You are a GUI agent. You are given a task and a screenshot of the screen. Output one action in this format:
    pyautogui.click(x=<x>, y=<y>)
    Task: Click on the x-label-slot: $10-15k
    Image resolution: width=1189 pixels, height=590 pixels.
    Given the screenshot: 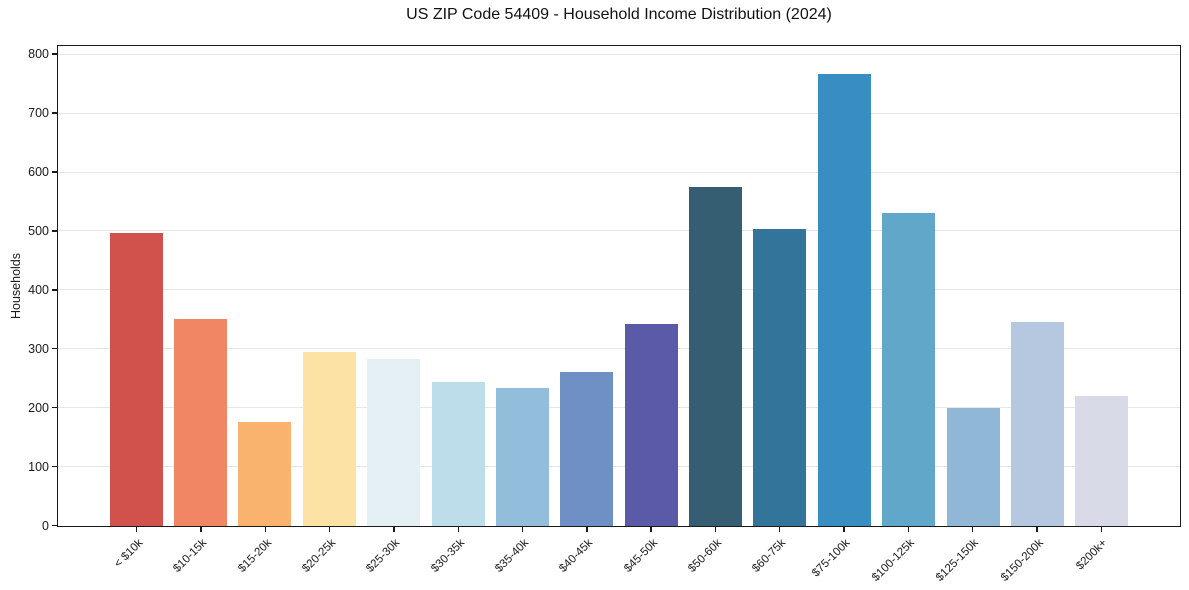 What is the action you would take?
    pyautogui.click(x=201, y=562)
    